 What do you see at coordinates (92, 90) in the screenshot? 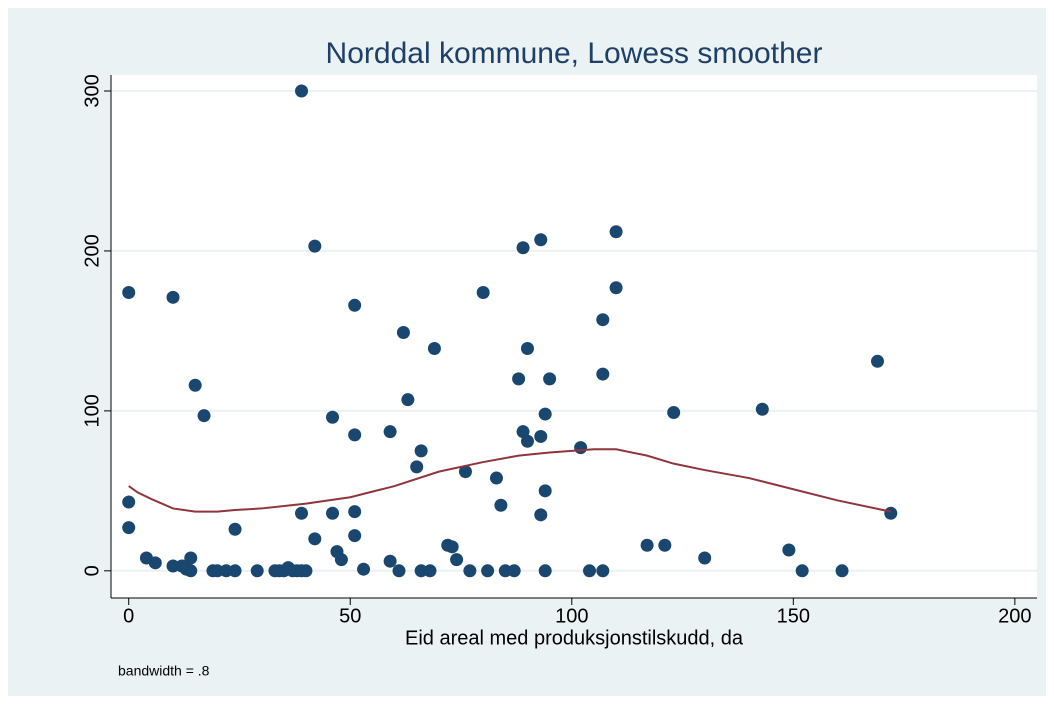
I see `y-tick-label: 300` at bounding box center [92, 90].